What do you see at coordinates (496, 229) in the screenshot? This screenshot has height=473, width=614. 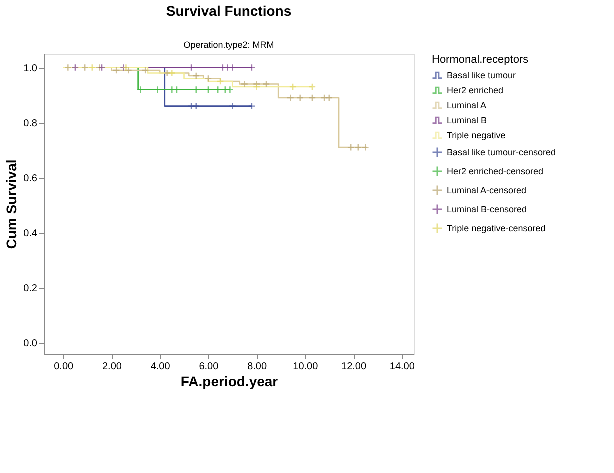 I see `legend-label: Triple negative-censored` at bounding box center [496, 229].